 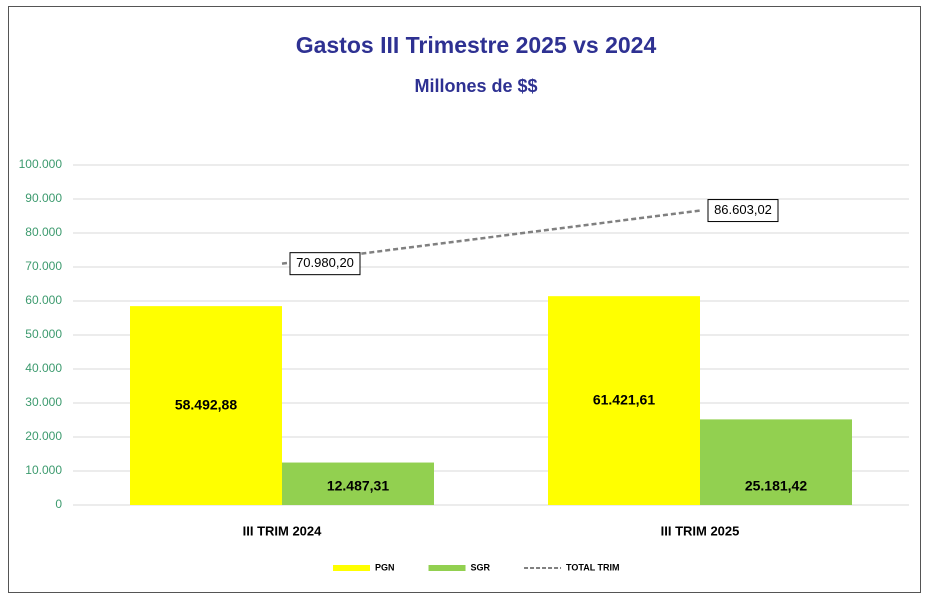 What do you see at coordinates (776, 486) in the screenshot?
I see `data-label: 25.181,42` at bounding box center [776, 486].